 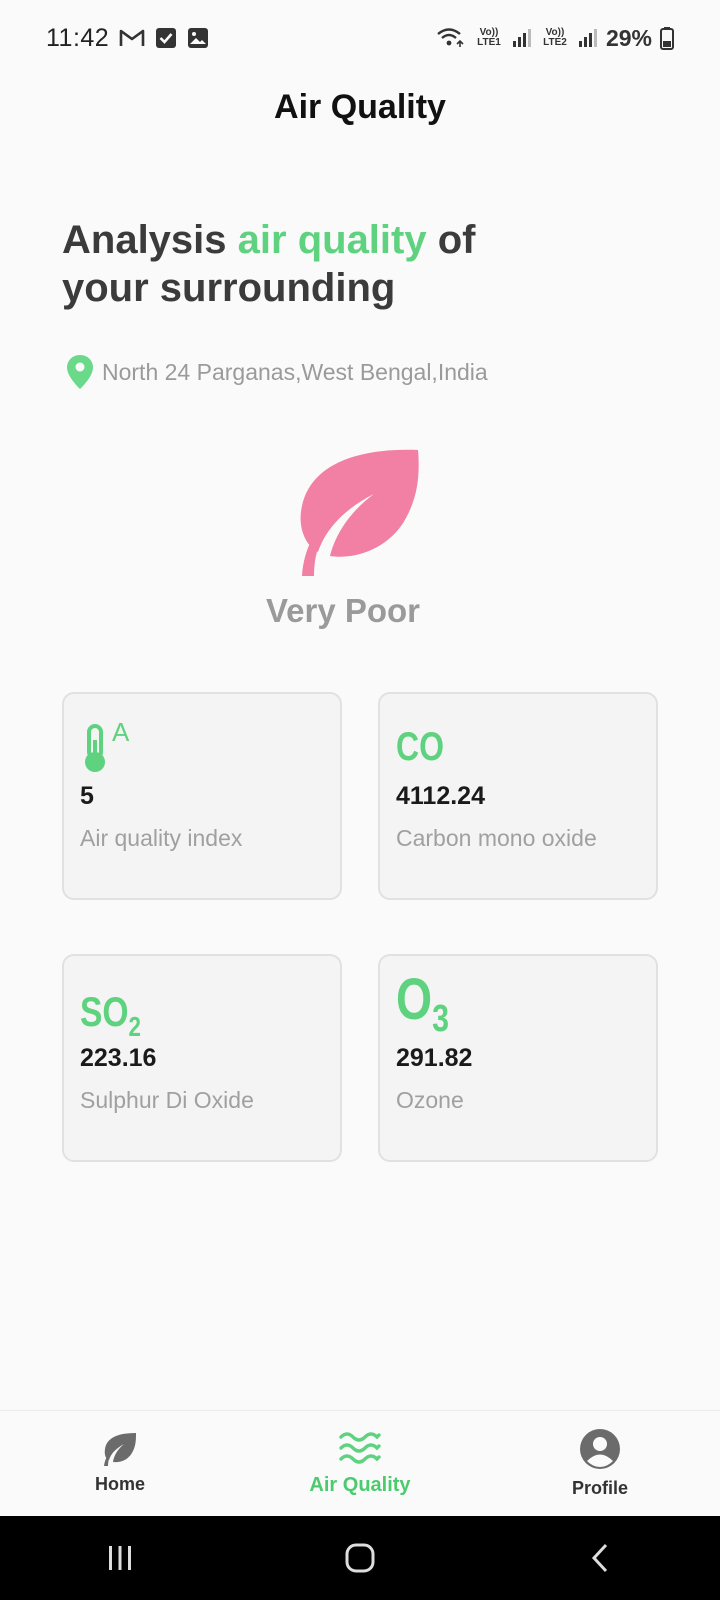 What do you see at coordinates (202, 1058) in the screenshot?
I see `so2-card: SO2 223.16 Sulphur Di Oxide` at bounding box center [202, 1058].